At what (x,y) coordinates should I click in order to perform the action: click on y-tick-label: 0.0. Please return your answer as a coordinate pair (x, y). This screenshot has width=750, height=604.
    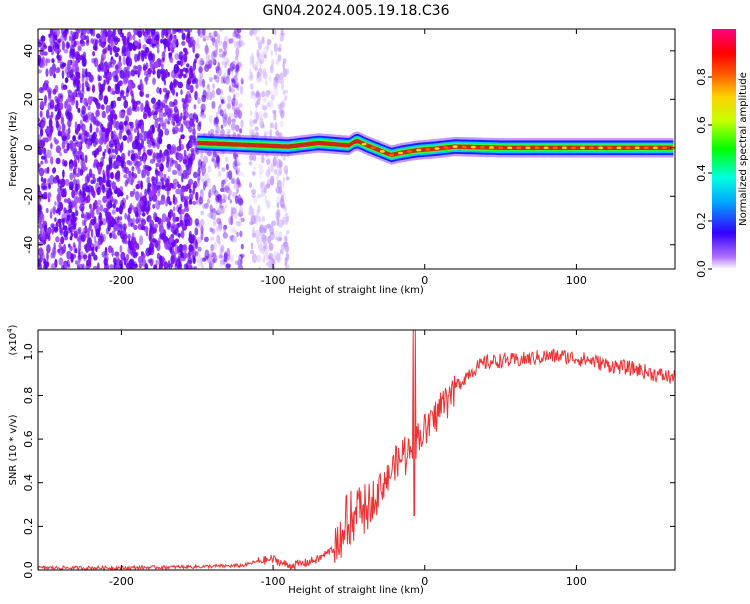
    Looking at the image, I should click on (28, 570).